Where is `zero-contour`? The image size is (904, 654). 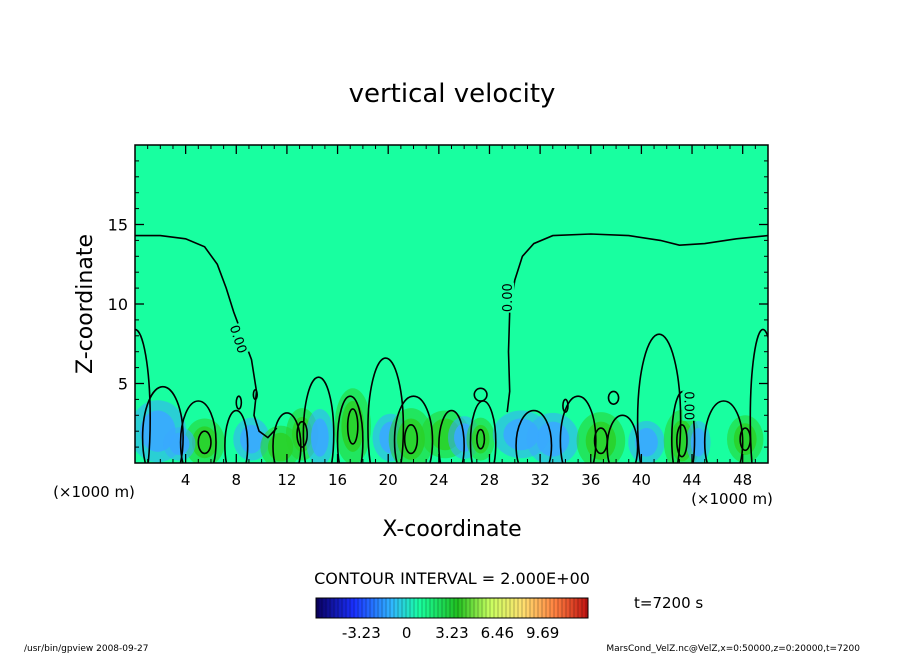
zero-contour is located at coordinates (637, 323).